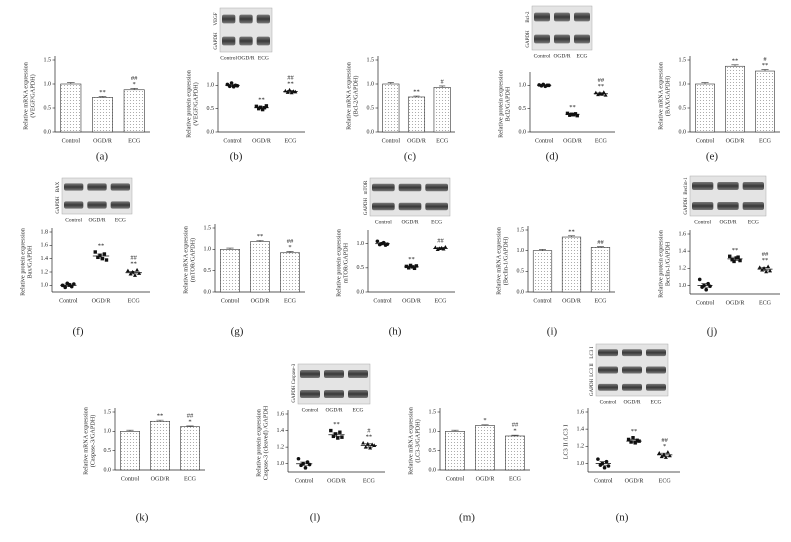  What do you see at coordinates (361, 268) in the screenshot?
I see `y-tick-label: 0.5` at bounding box center [361, 268].